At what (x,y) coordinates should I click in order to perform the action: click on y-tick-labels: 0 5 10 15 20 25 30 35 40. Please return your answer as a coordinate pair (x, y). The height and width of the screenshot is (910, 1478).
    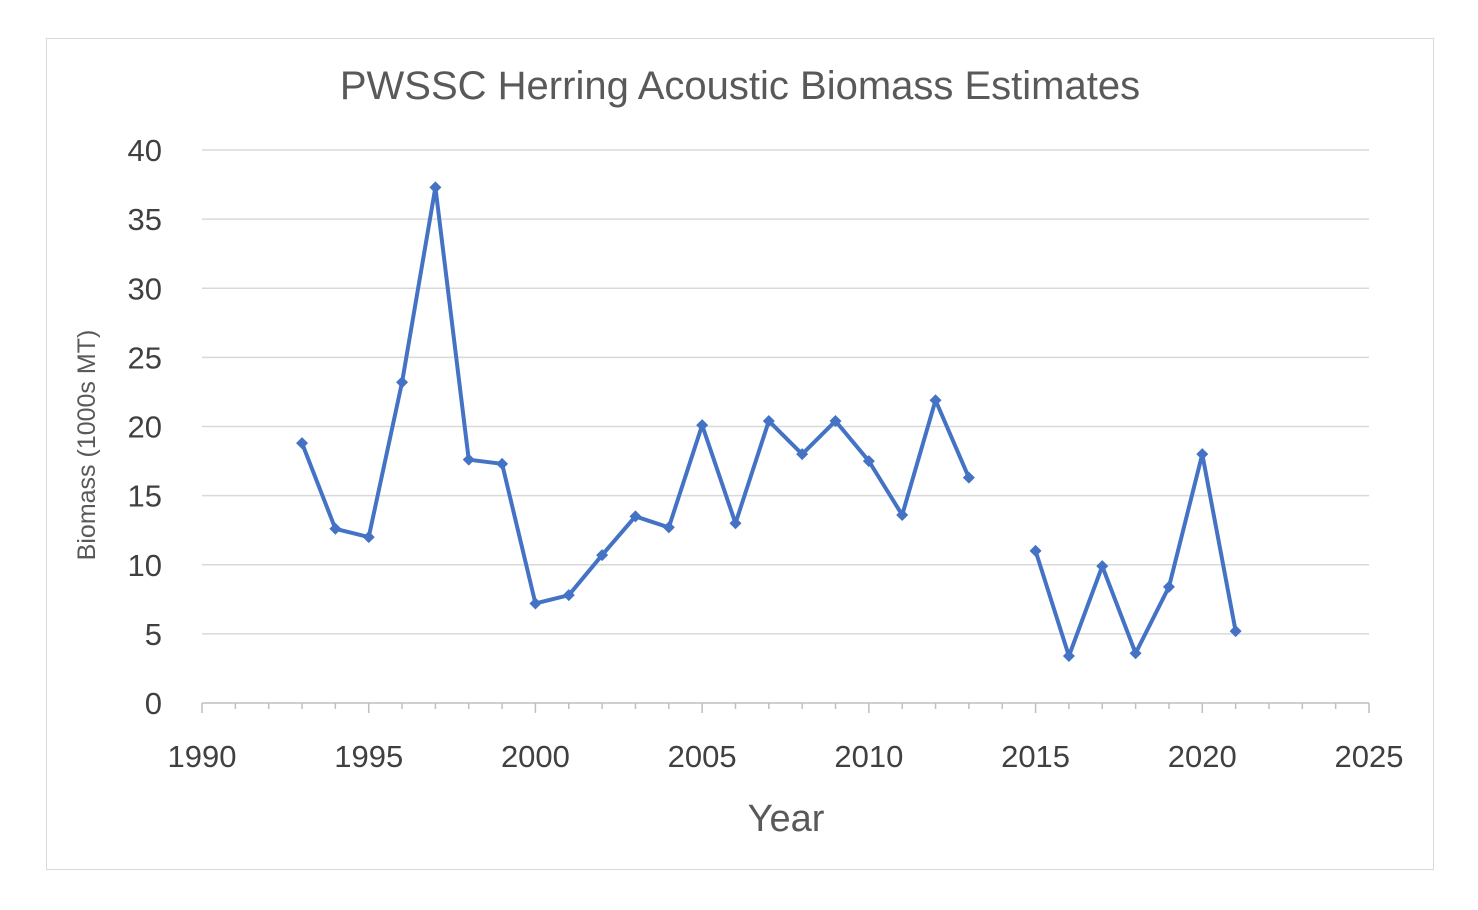
    Looking at the image, I should click on (145, 427).